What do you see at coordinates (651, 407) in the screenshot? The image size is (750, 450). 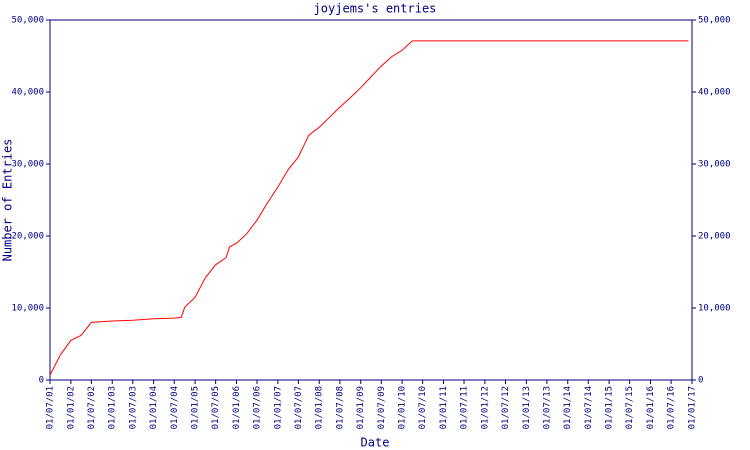 I see `x-tick-label: 01/01/16` at bounding box center [651, 407].